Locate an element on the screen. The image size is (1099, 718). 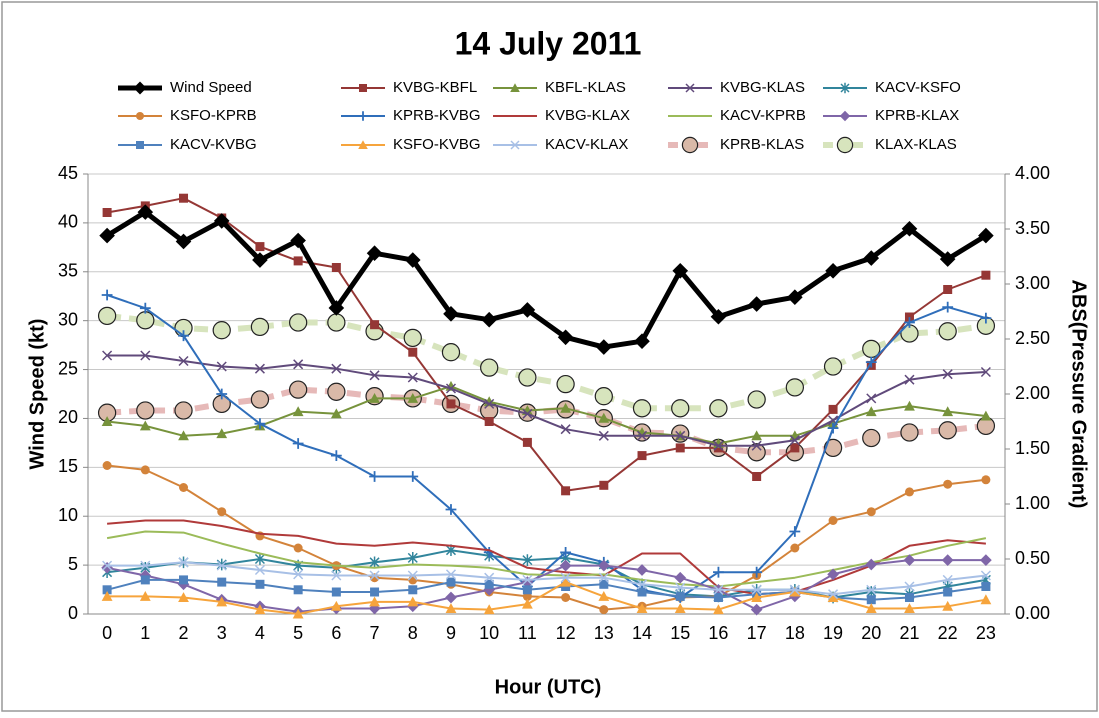
x-tick-label: 2 is located at coordinates (184, 633).